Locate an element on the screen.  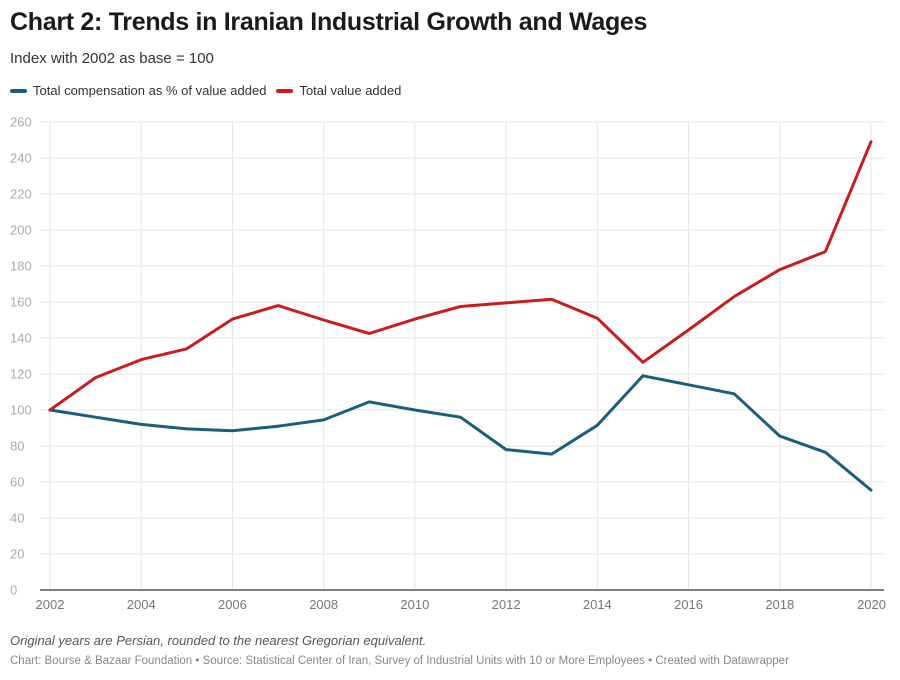
y-tick-label: 60 is located at coordinates (17, 482).